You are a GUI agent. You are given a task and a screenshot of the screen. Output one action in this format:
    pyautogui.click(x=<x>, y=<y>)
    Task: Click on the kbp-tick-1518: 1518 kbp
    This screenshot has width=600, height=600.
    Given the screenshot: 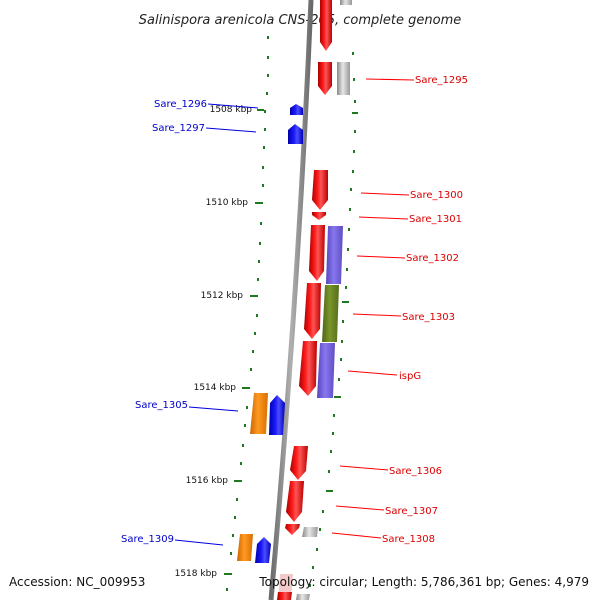 What is the action you would take?
    pyautogui.click(x=203, y=574)
    